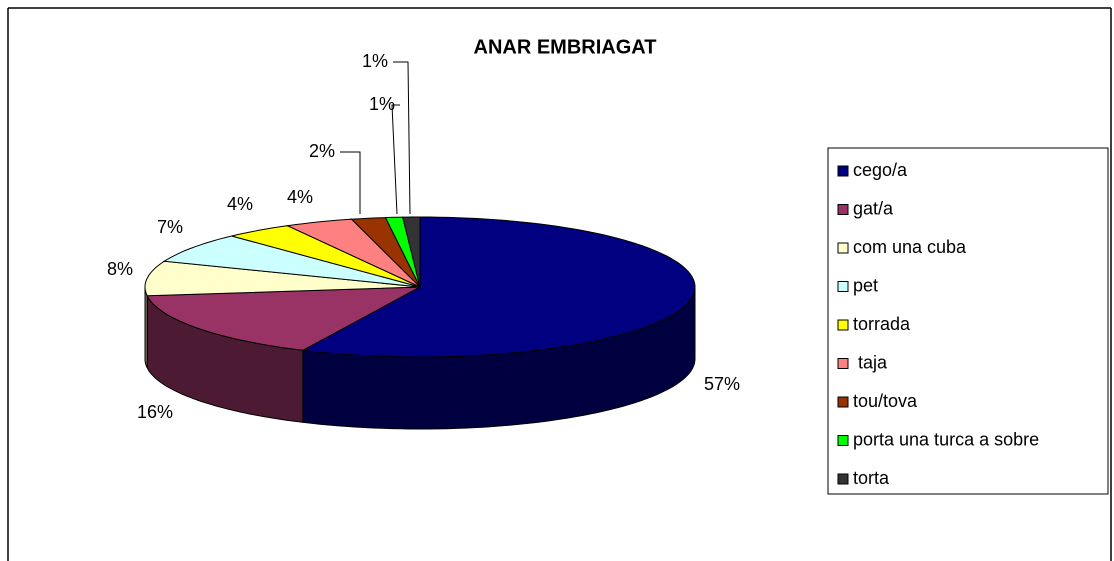 The height and width of the screenshot is (561, 1114). What do you see at coordinates (871, 478) in the screenshot?
I see `legend-label: torta` at bounding box center [871, 478].